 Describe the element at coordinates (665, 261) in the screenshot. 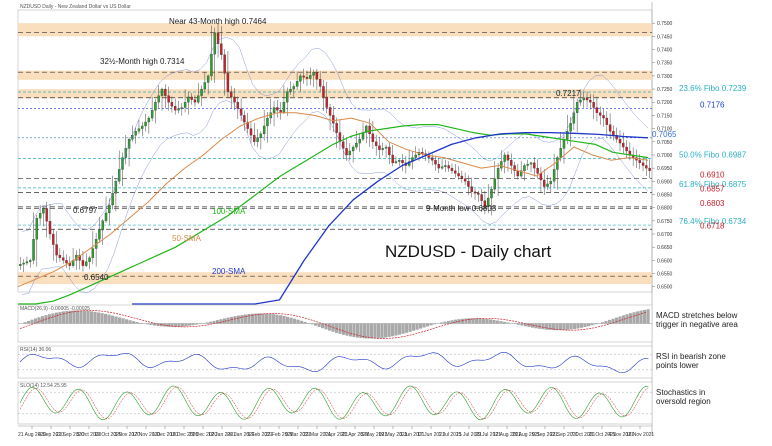

I see `y-tick-label: 0.6600` at that location.